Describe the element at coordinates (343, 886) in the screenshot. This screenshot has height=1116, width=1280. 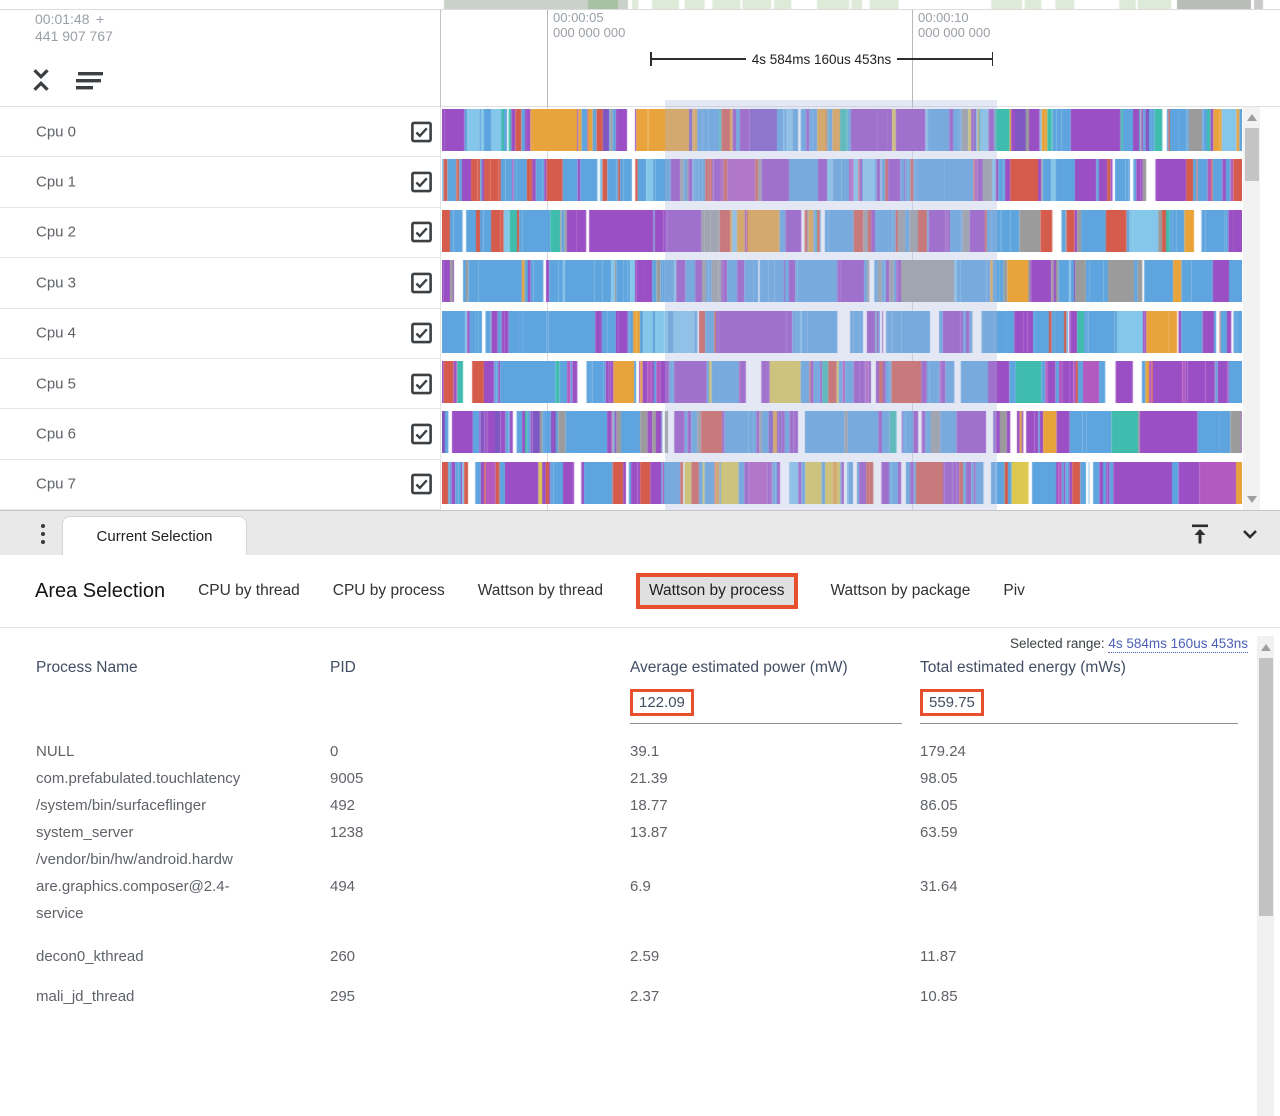
I see `pid-cell: 494` at that location.